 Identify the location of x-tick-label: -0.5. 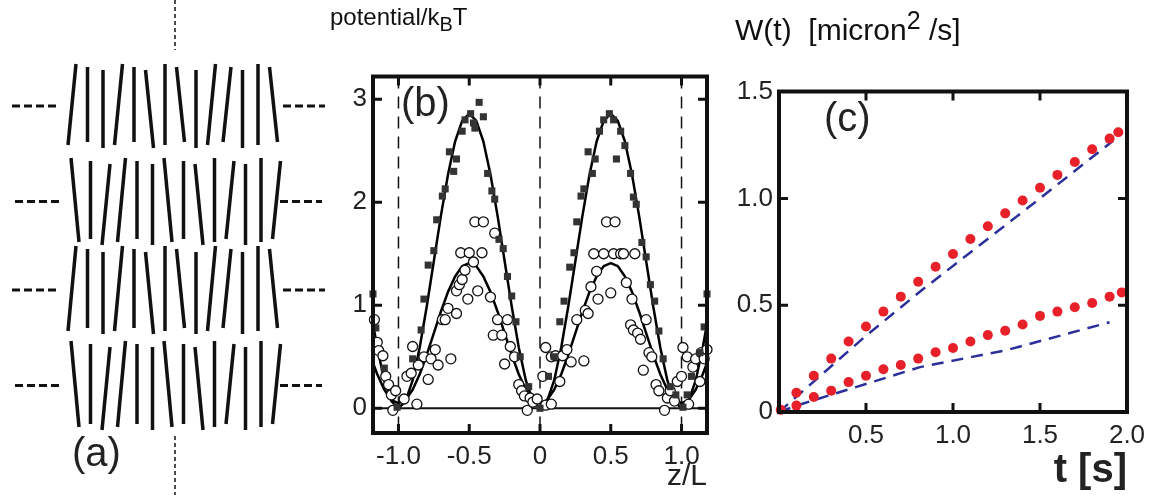
(469, 454).